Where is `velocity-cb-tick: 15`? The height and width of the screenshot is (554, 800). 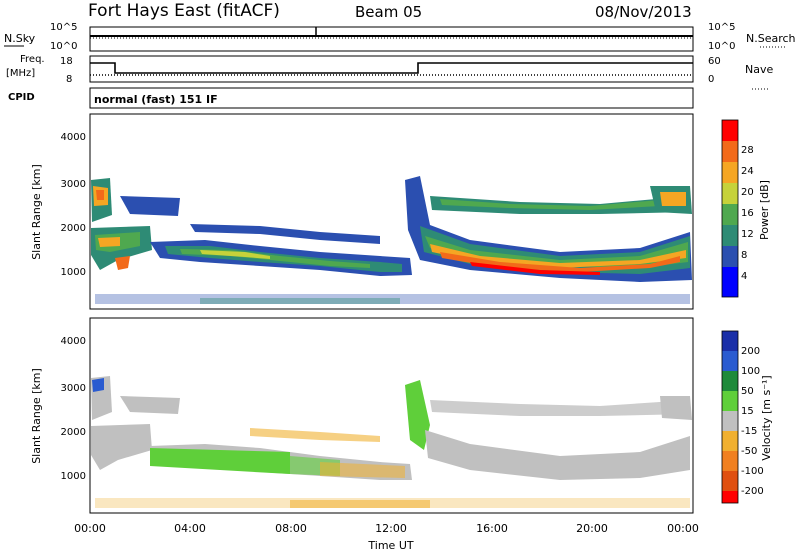 velocity-cb-tick: 15 is located at coordinates (747, 411).